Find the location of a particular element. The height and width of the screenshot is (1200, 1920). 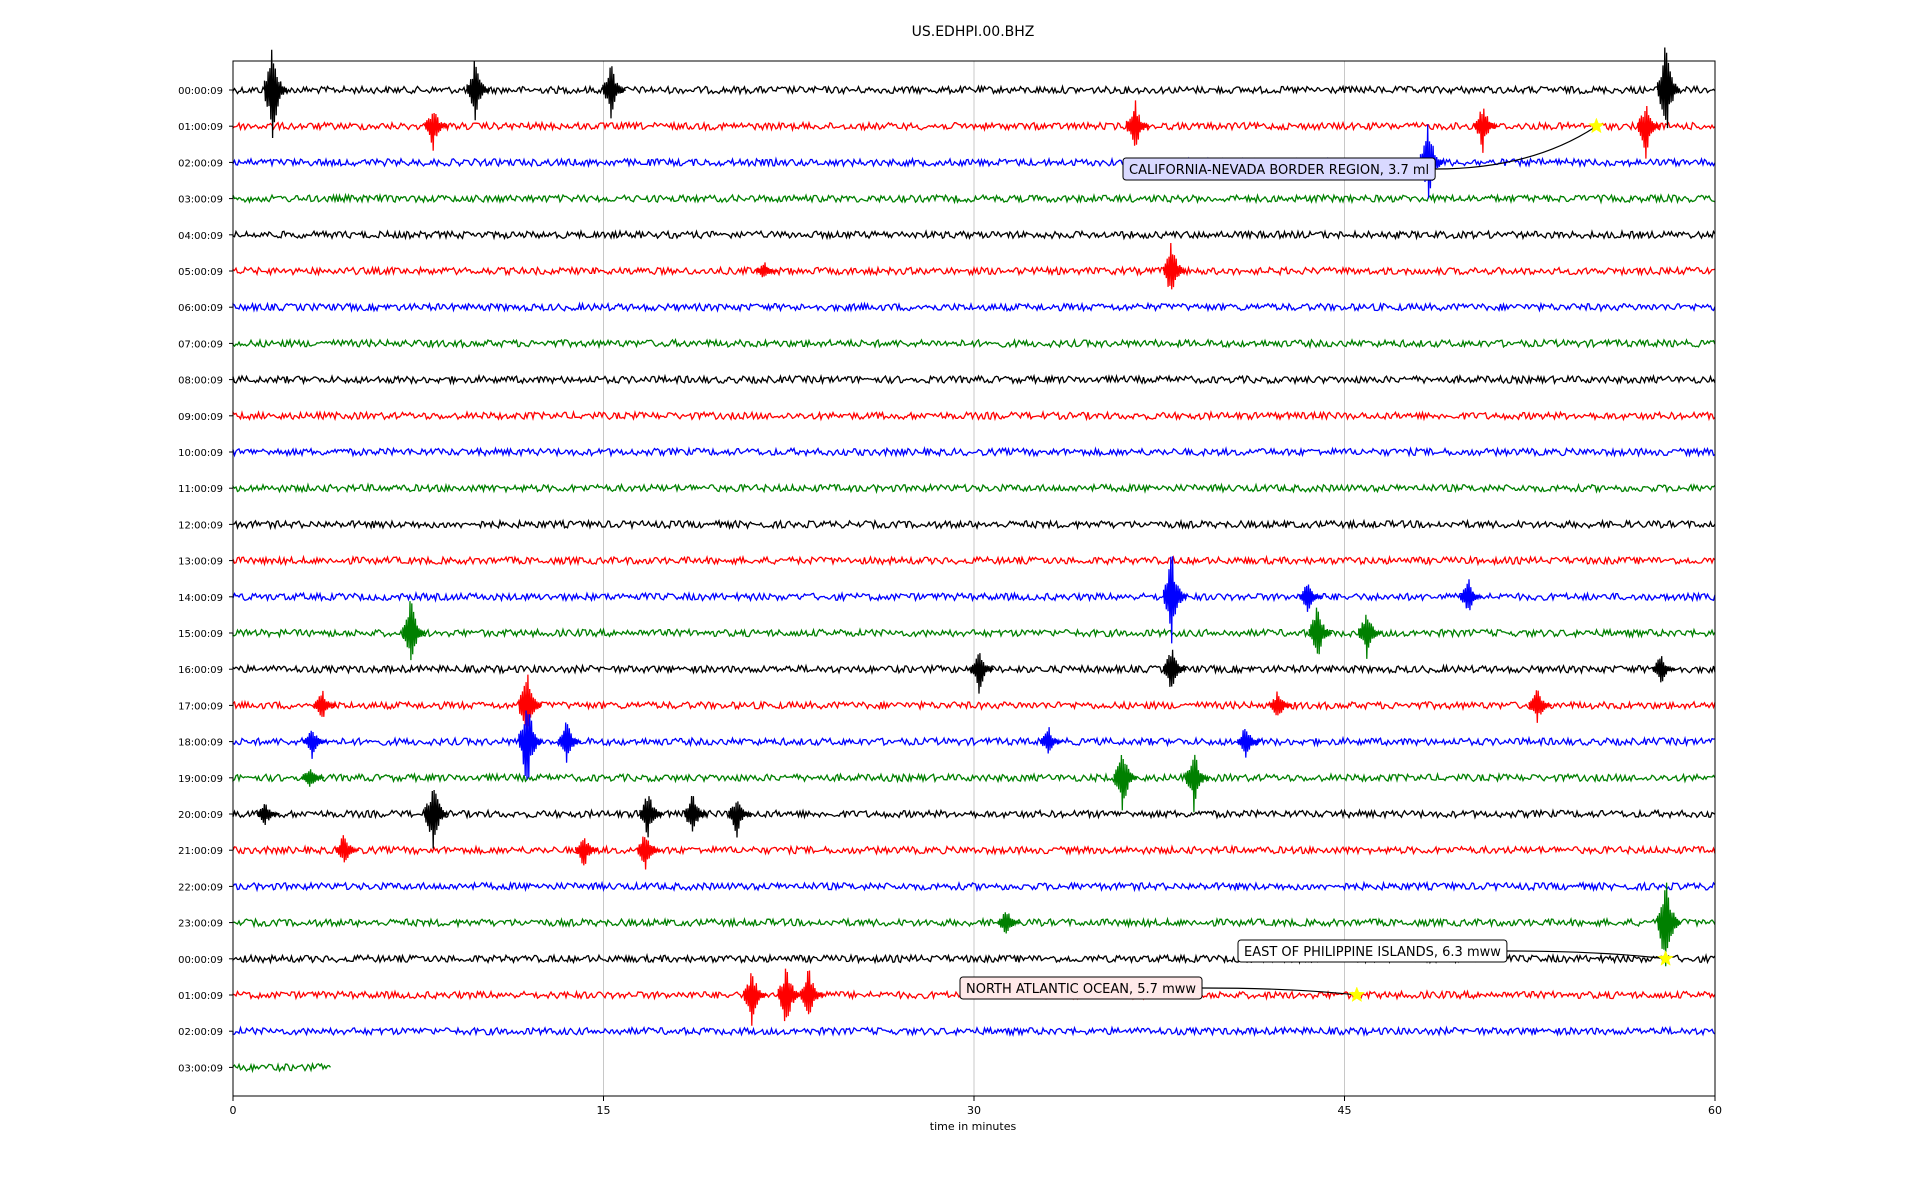

y-tick-label-25: 01:00:09 is located at coordinates (200, 996).